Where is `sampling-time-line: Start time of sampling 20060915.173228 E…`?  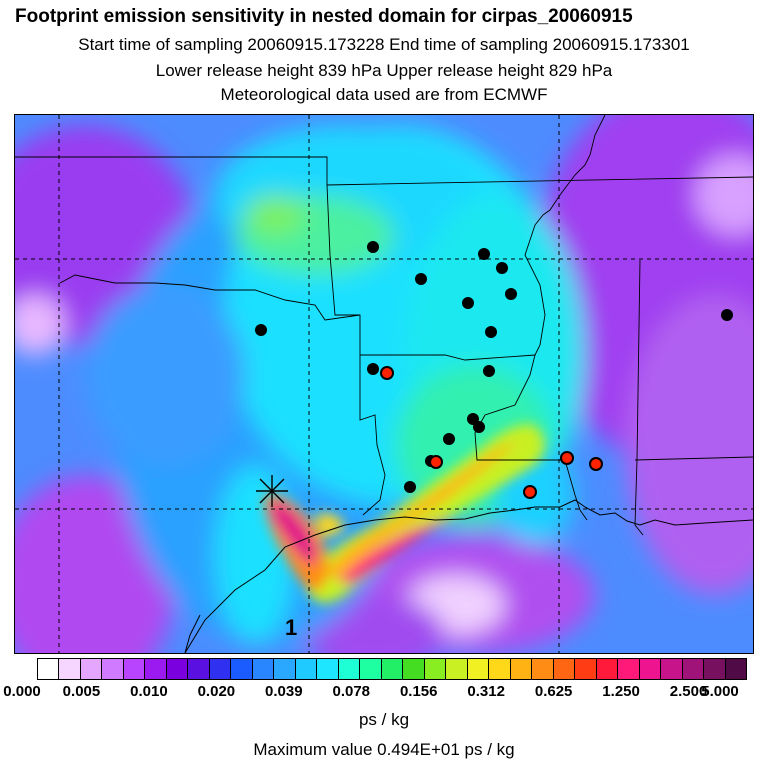 sampling-time-line: Start time of sampling 20060915.173228 E… is located at coordinates (384, 44).